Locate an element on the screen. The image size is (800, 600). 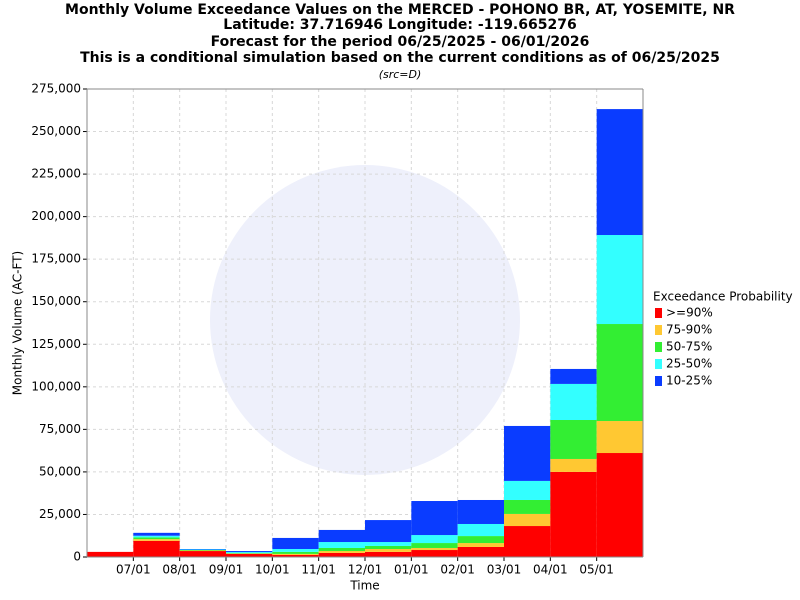
y-tick-label: 250,000 is located at coordinates (56, 131).